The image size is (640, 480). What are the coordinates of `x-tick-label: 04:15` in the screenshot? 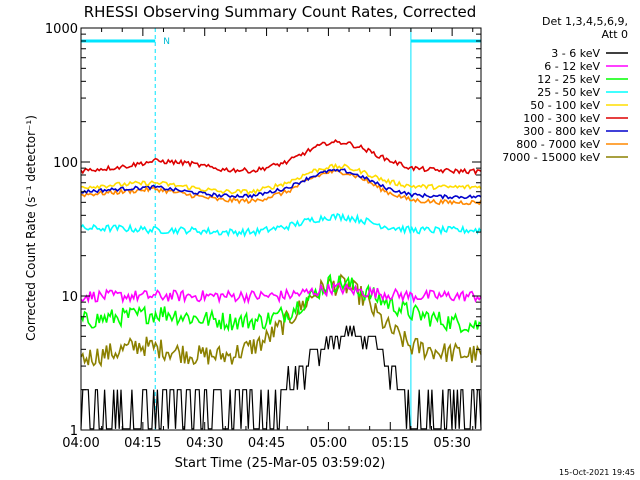 It's located at (142, 443).